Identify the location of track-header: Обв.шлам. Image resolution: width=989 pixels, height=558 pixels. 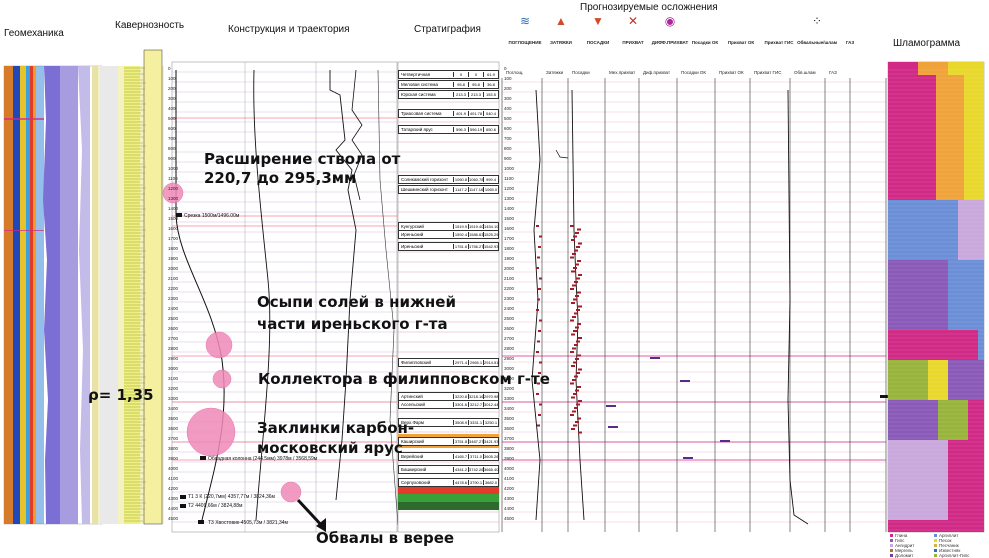
(805, 72).